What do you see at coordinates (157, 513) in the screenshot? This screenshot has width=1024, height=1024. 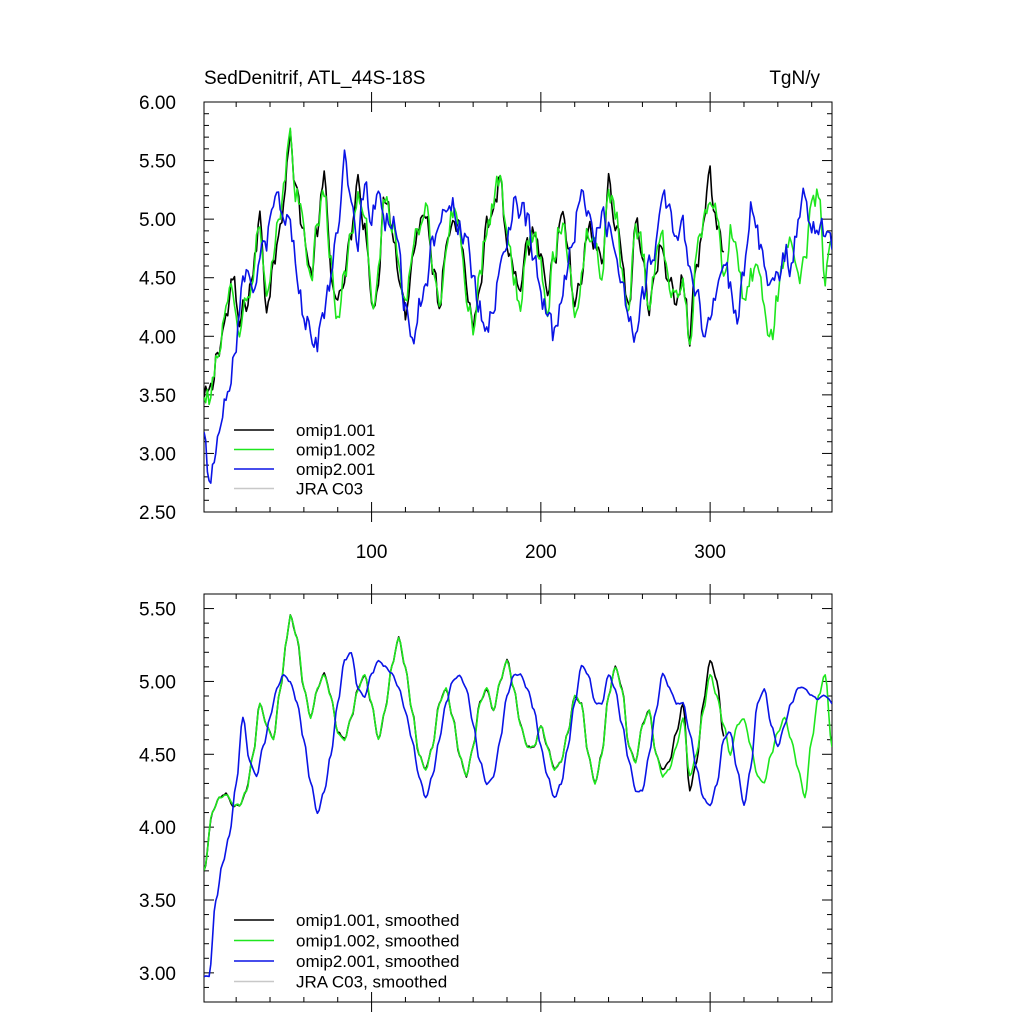 I see `y-tick-label: 2.50` at bounding box center [157, 513].